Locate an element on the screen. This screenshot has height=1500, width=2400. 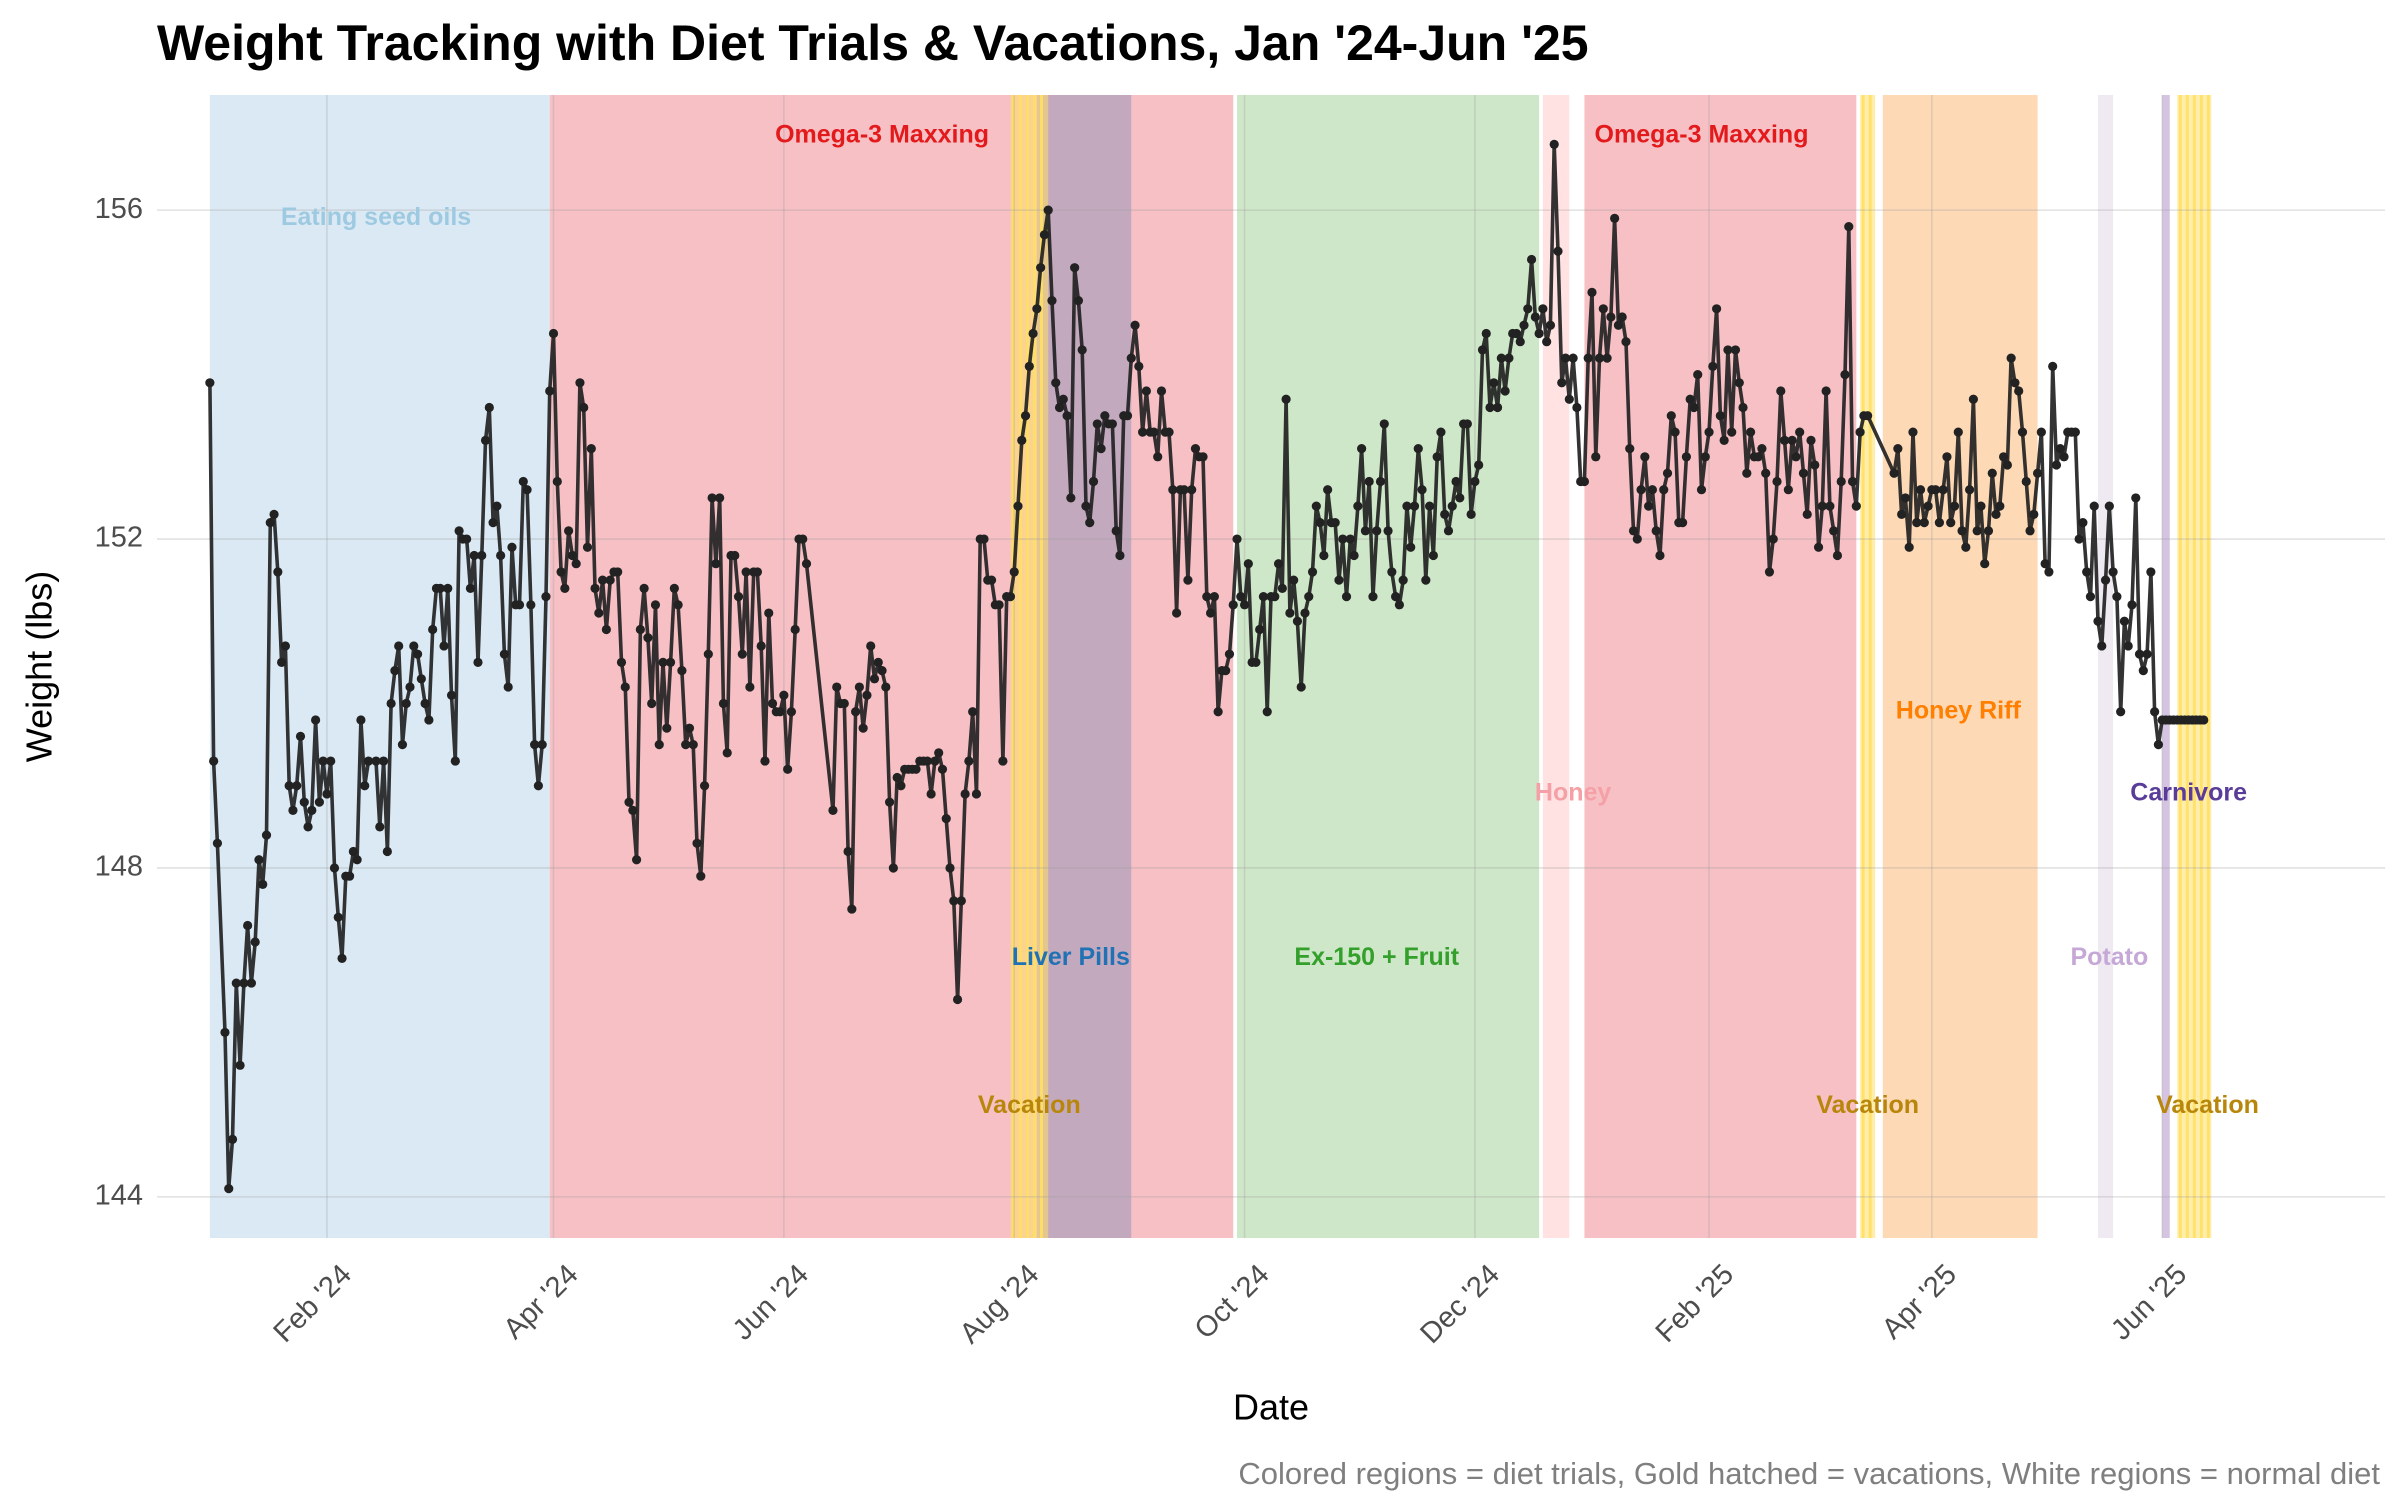
vacation-label: Vacation is located at coordinates (2207, 1105).